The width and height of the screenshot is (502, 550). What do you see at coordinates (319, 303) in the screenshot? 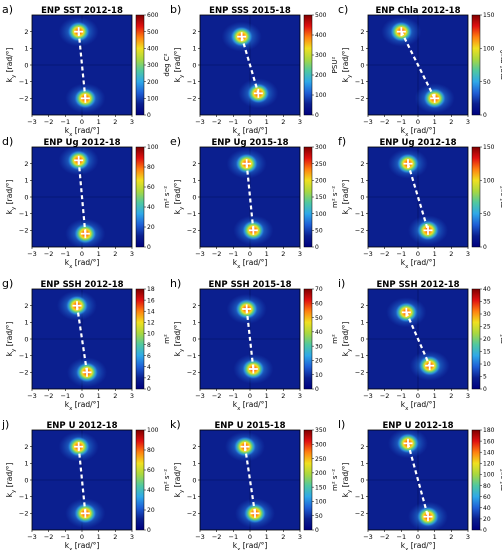
I see `colorbar-tick-label: 60` at bounding box center [319, 303].